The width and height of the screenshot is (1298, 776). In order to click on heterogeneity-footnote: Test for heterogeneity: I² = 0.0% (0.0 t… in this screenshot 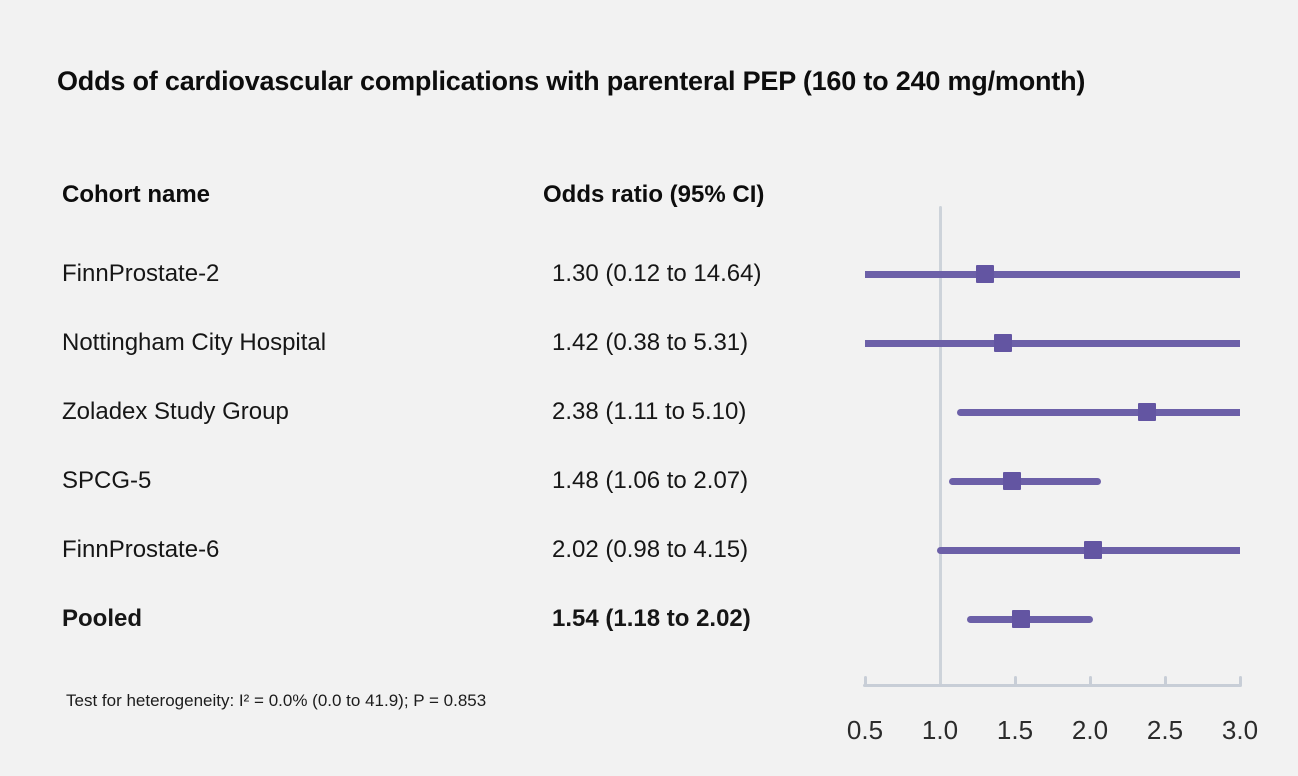, I will do `click(276, 700)`.